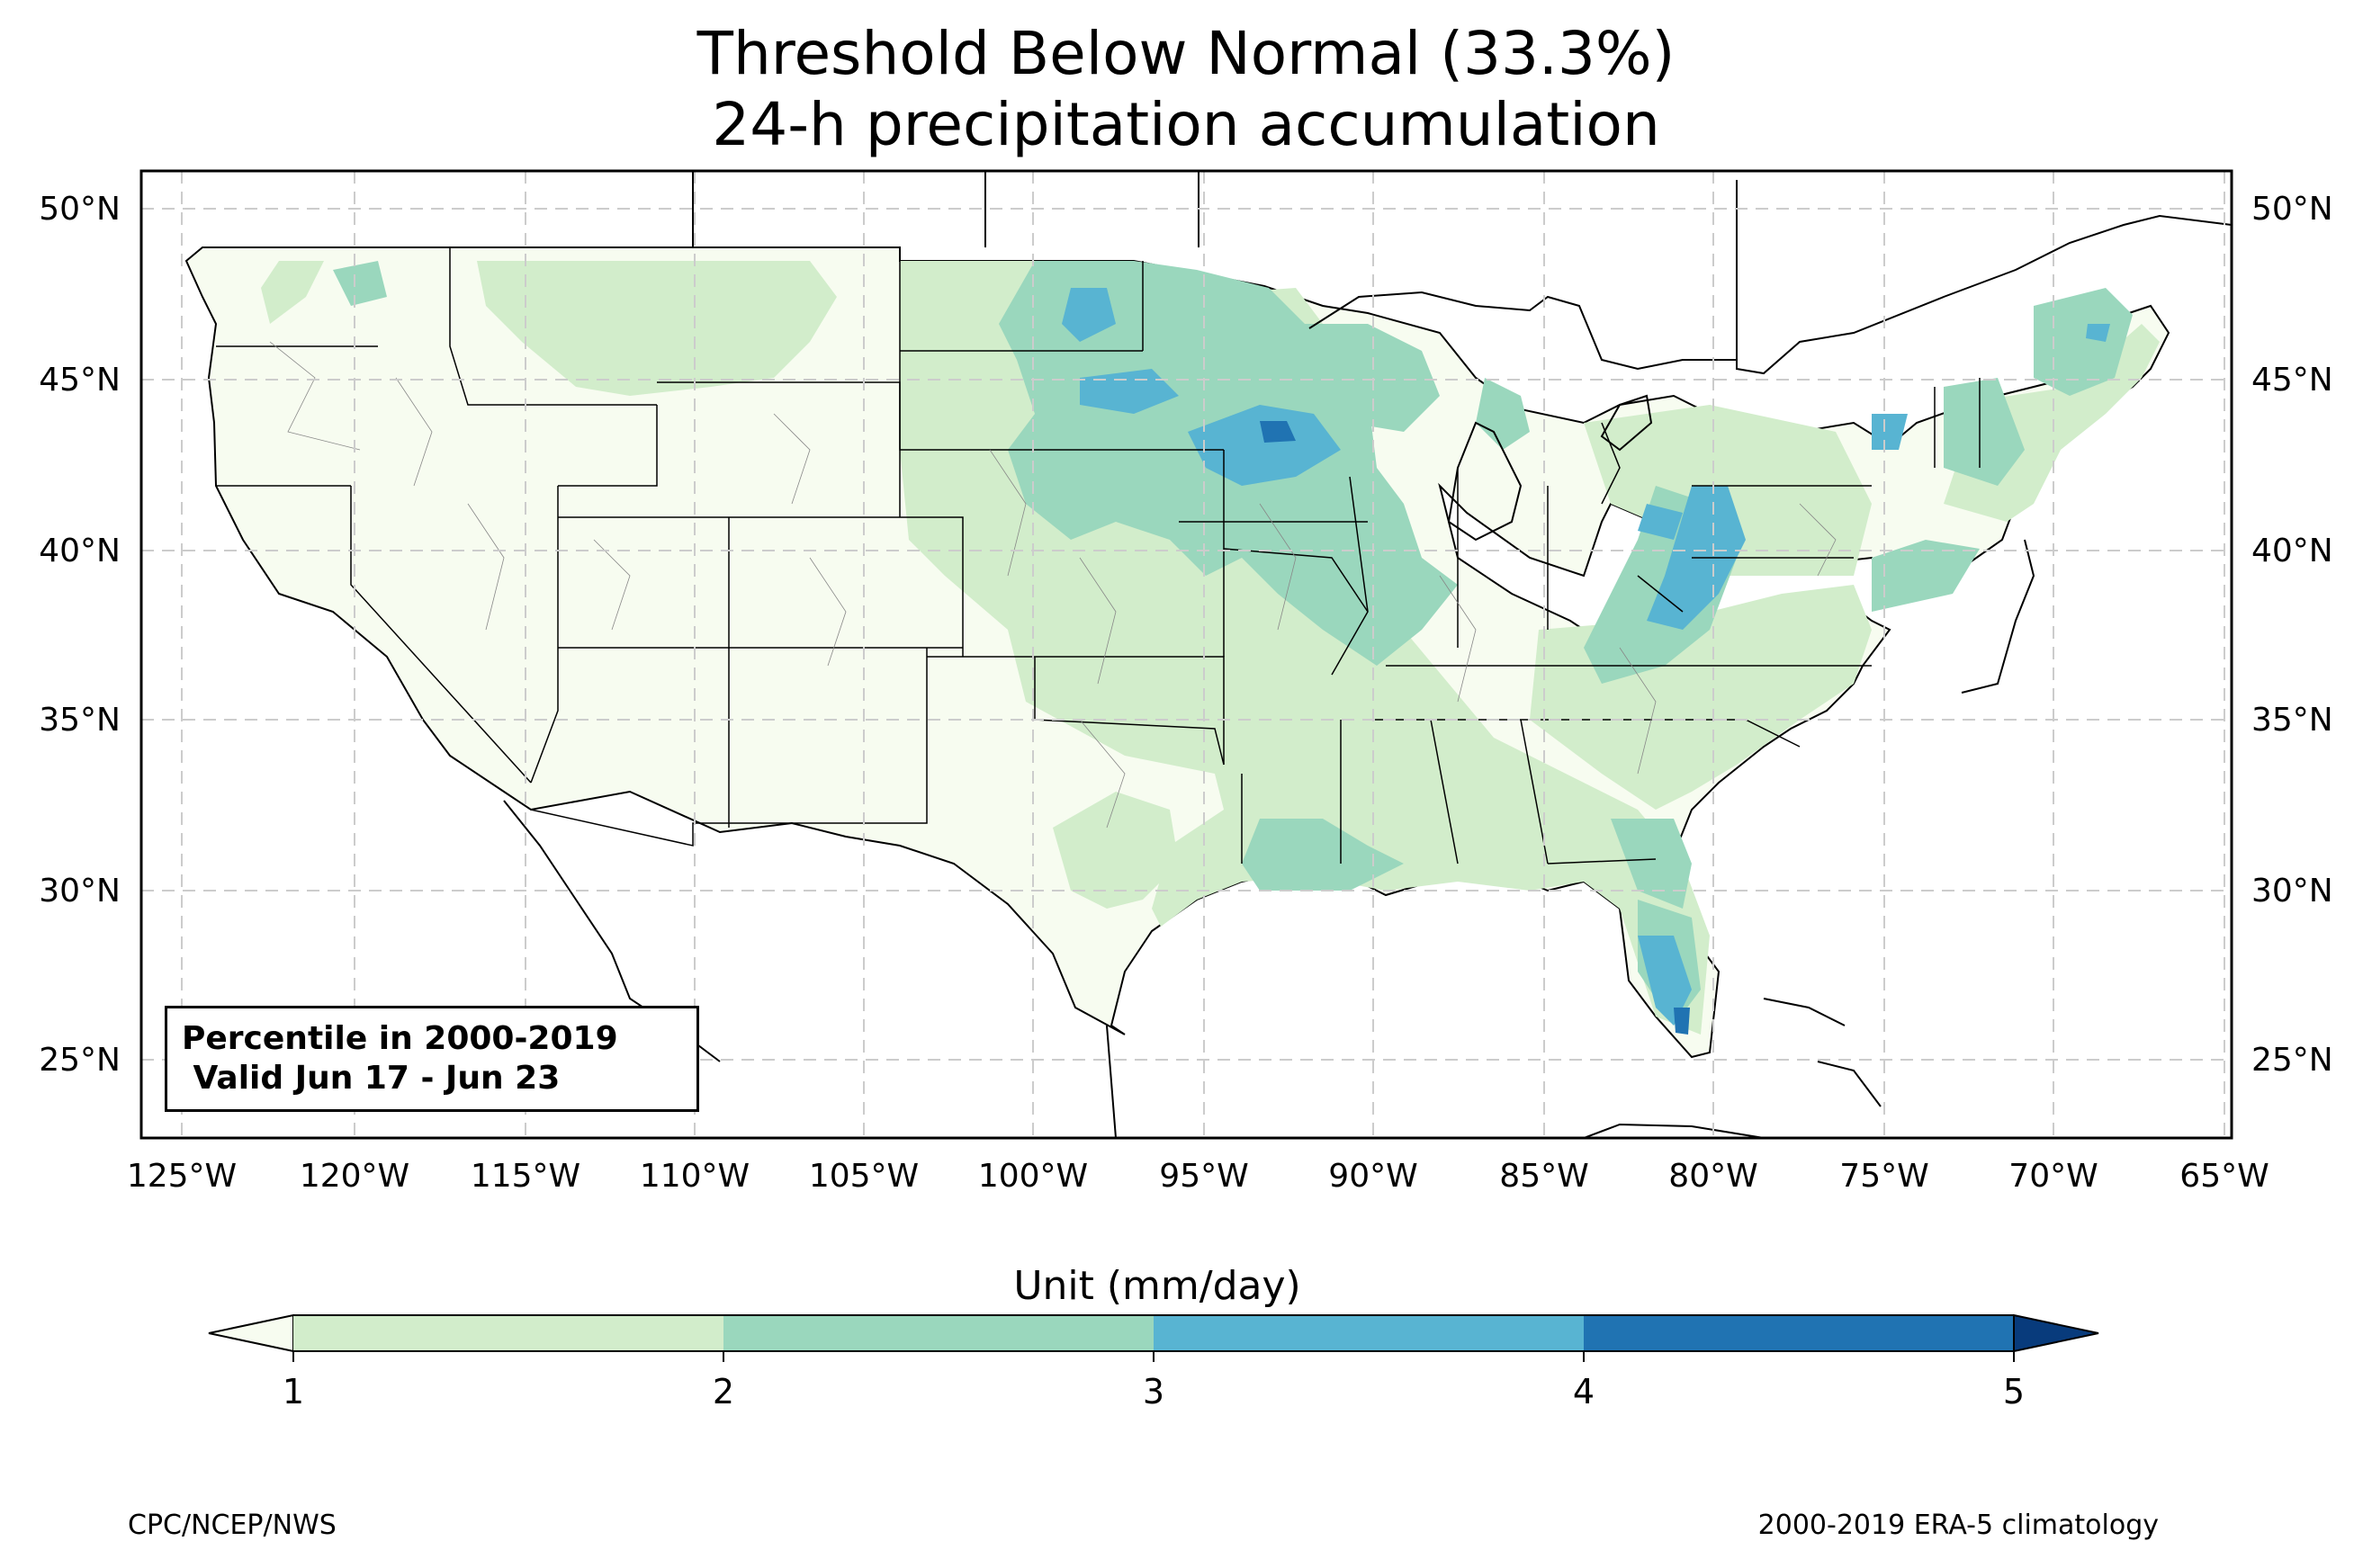 Image resolution: width=2372 pixels, height=1568 pixels. I want to click on colorbar-tick-label: 3, so click(1153, 1391).